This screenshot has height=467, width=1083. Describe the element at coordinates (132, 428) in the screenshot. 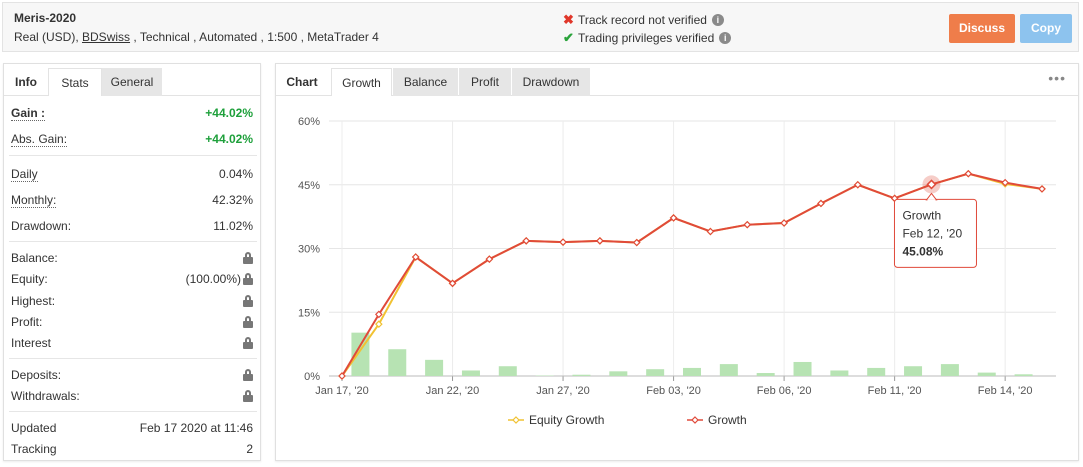

I see `updated-row: Updated Feb 17 2020 at 11:46` at that location.